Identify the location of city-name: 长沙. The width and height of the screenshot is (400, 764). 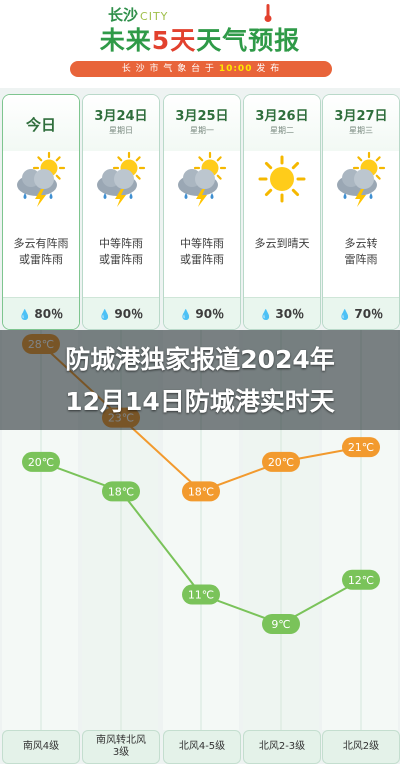
(123, 15).